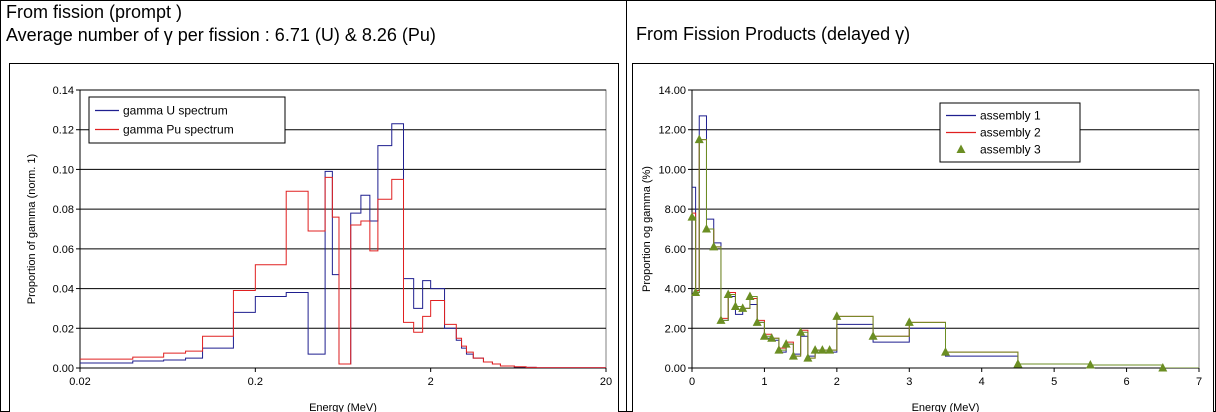 The height and width of the screenshot is (412, 1216). What do you see at coordinates (675, 210) in the screenshot?
I see `y-tick-label: 8.00` at bounding box center [675, 210].